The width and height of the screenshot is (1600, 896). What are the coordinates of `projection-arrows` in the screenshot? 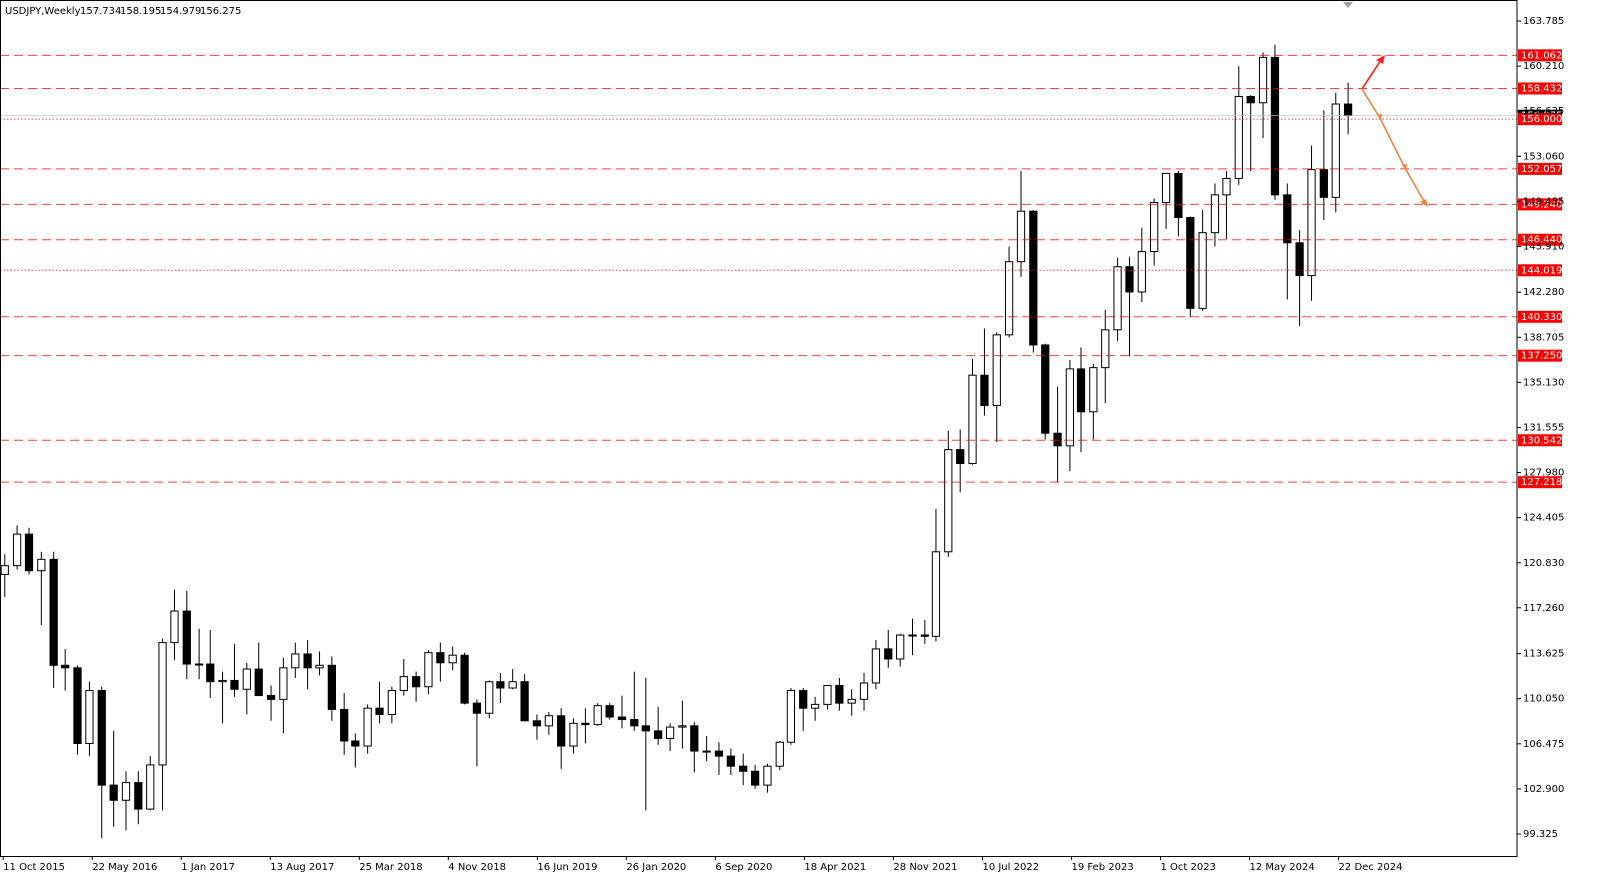 It's located at (1394, 131).